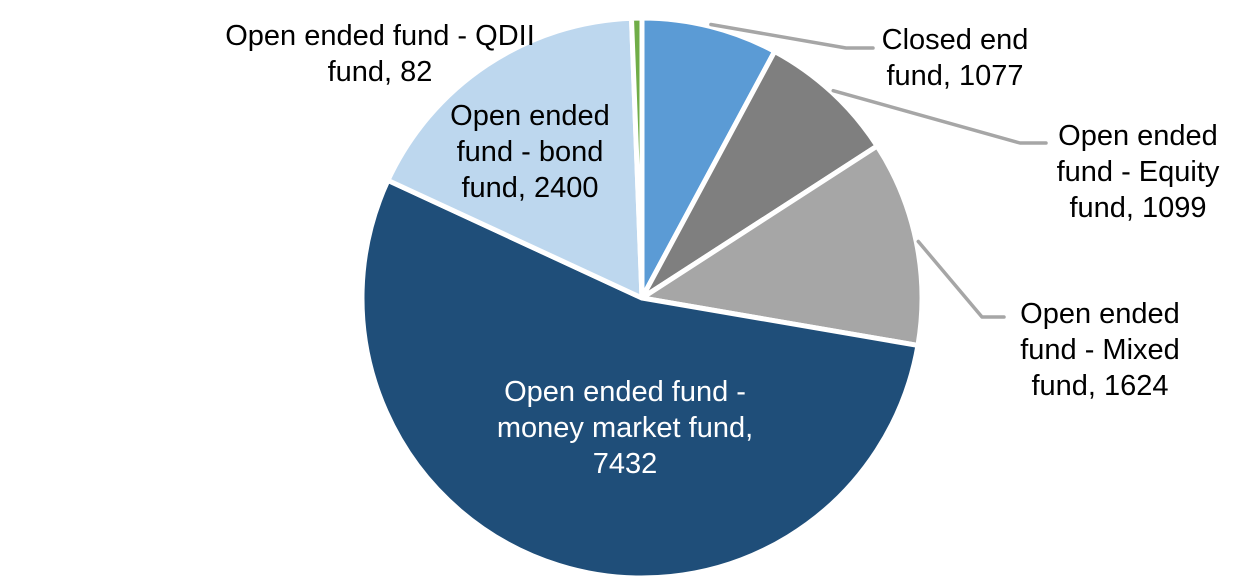 Image resolution: width=1250 pixels, height=584 pixels. What do you see at coordinates (708, 158) in the screenshot?
I see `pie-slice-closed-end-fund` at bounding box center [708, 158].